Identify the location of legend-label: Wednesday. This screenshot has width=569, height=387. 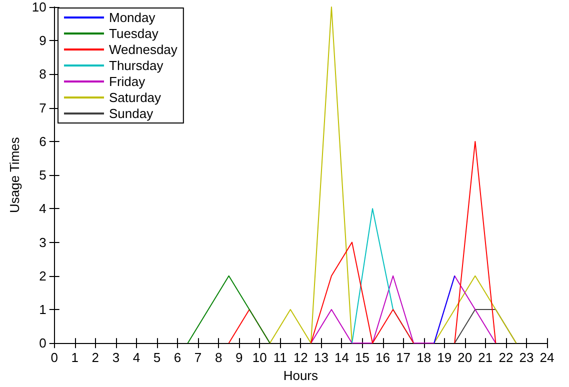
(143, 49).